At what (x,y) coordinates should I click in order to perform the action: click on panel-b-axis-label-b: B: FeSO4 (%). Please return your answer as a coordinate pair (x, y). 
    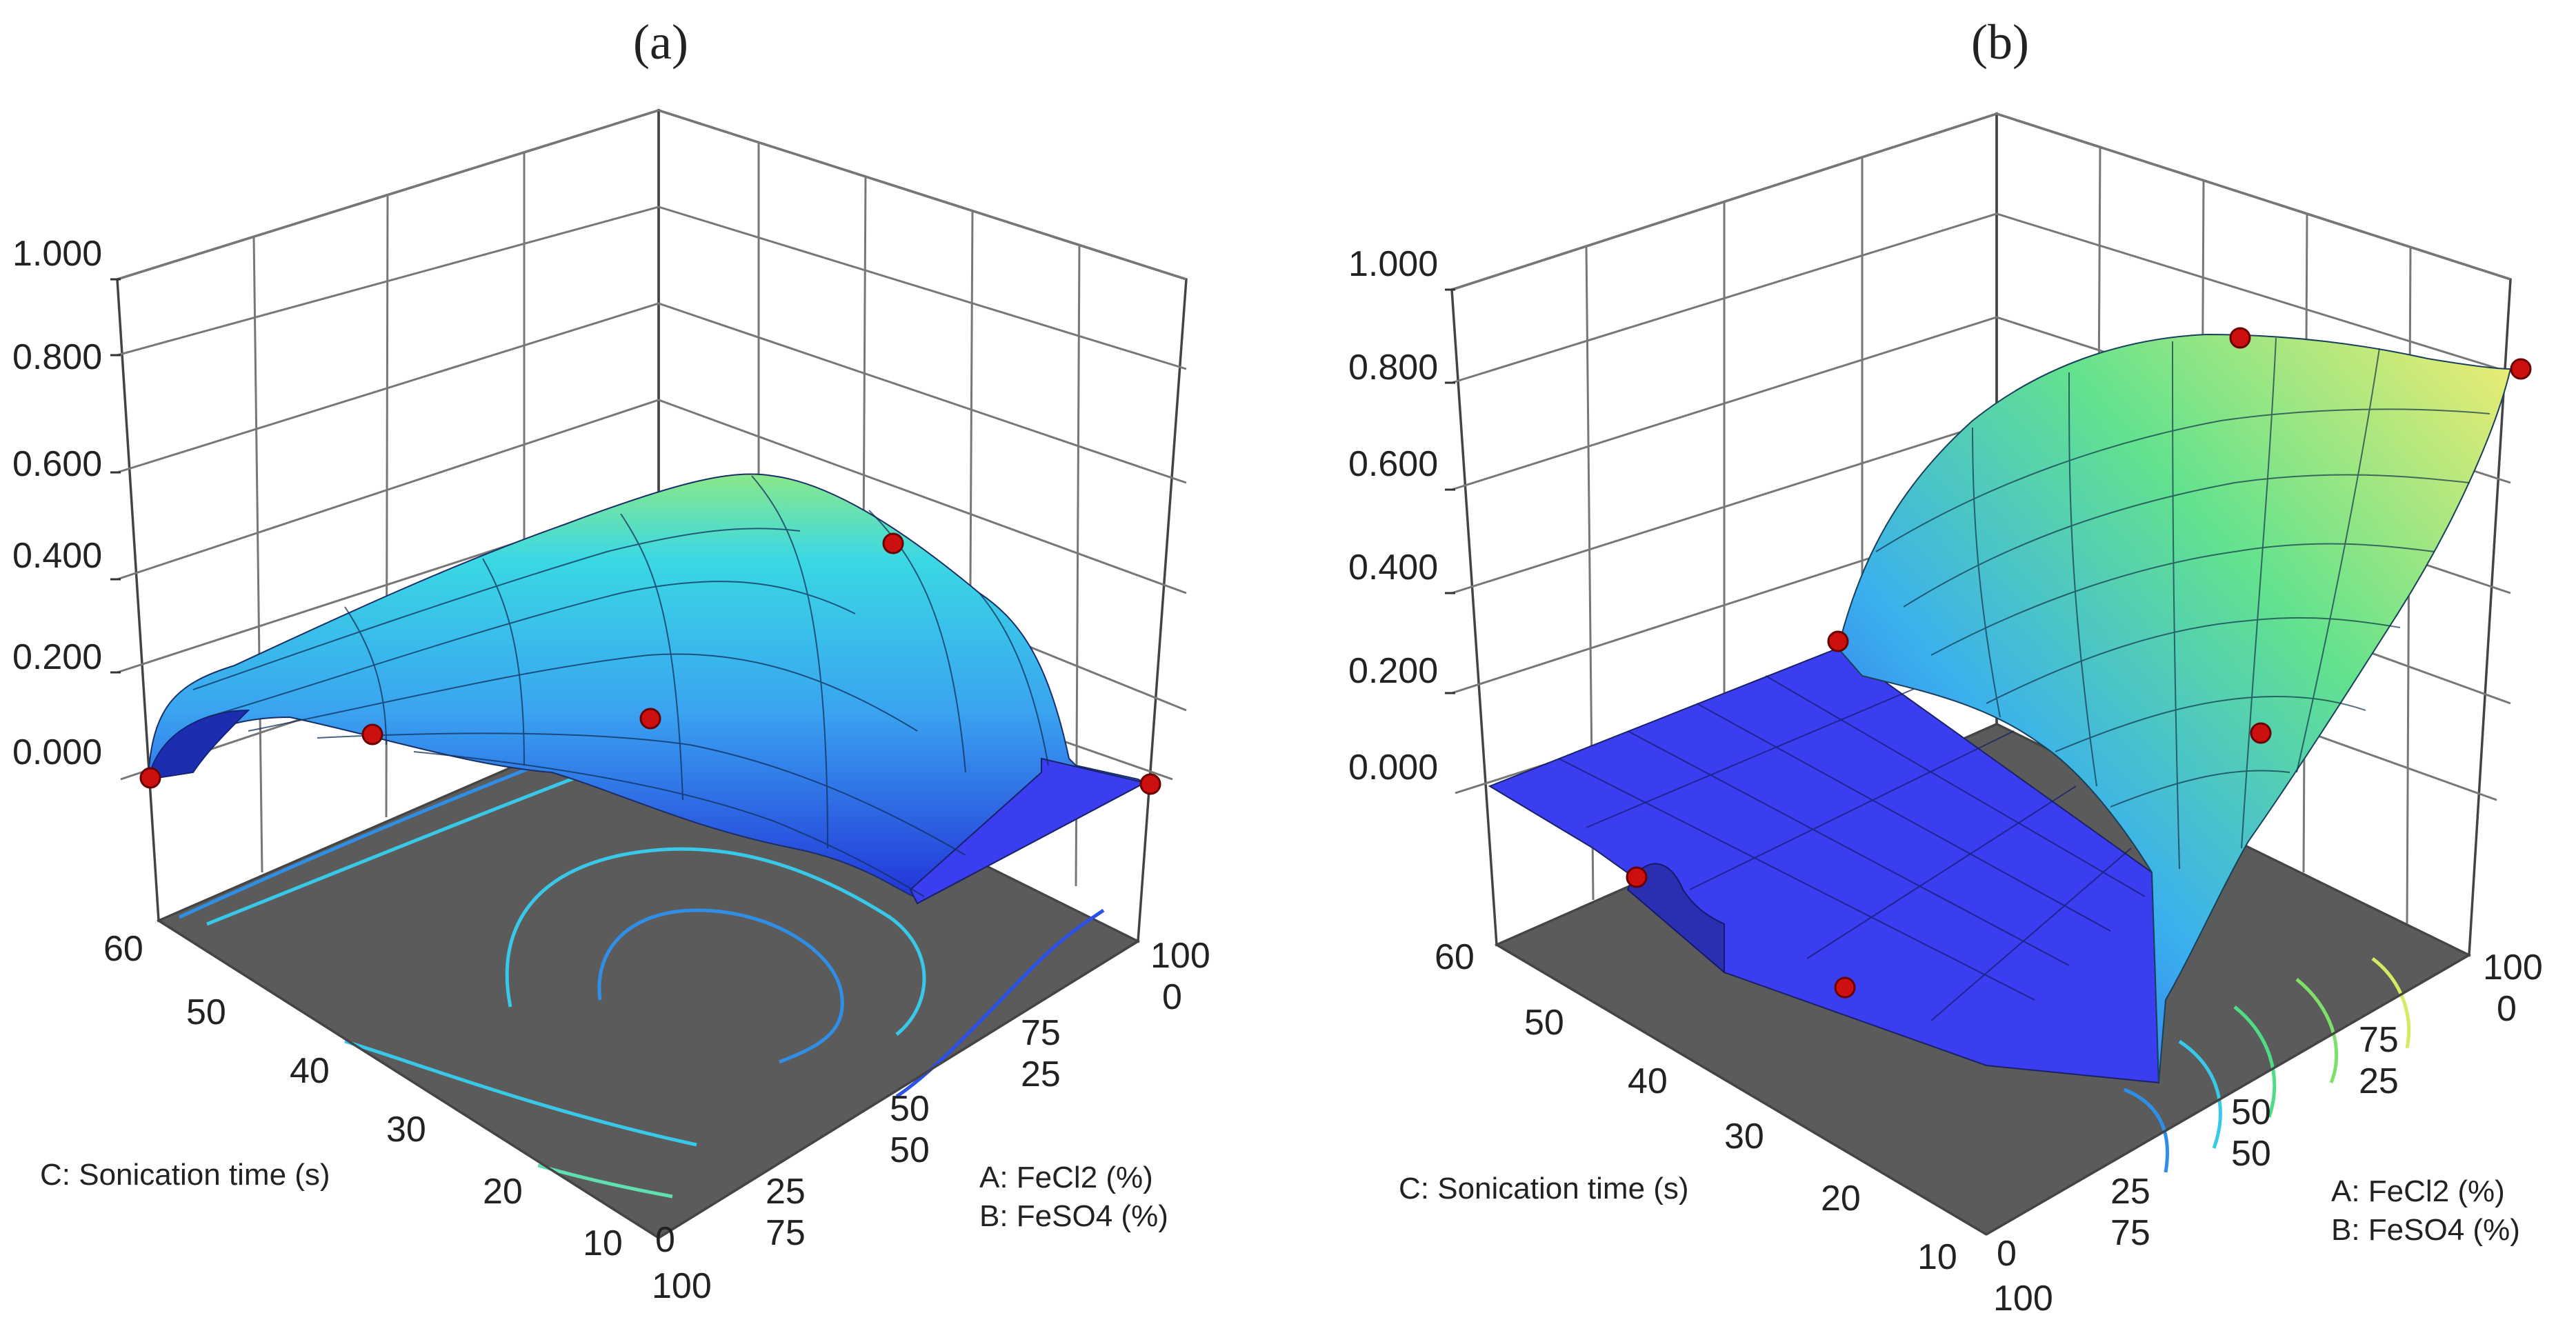
    Looking at the image, I should click on (2425, 1230).